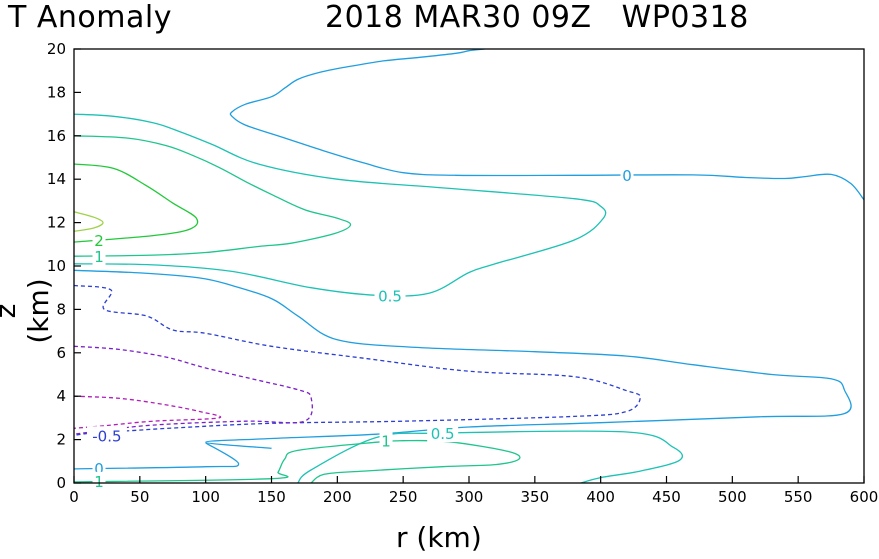 The image size is (879, 559). I want to click on contour-label-4: -0.5, so click(106, 436).